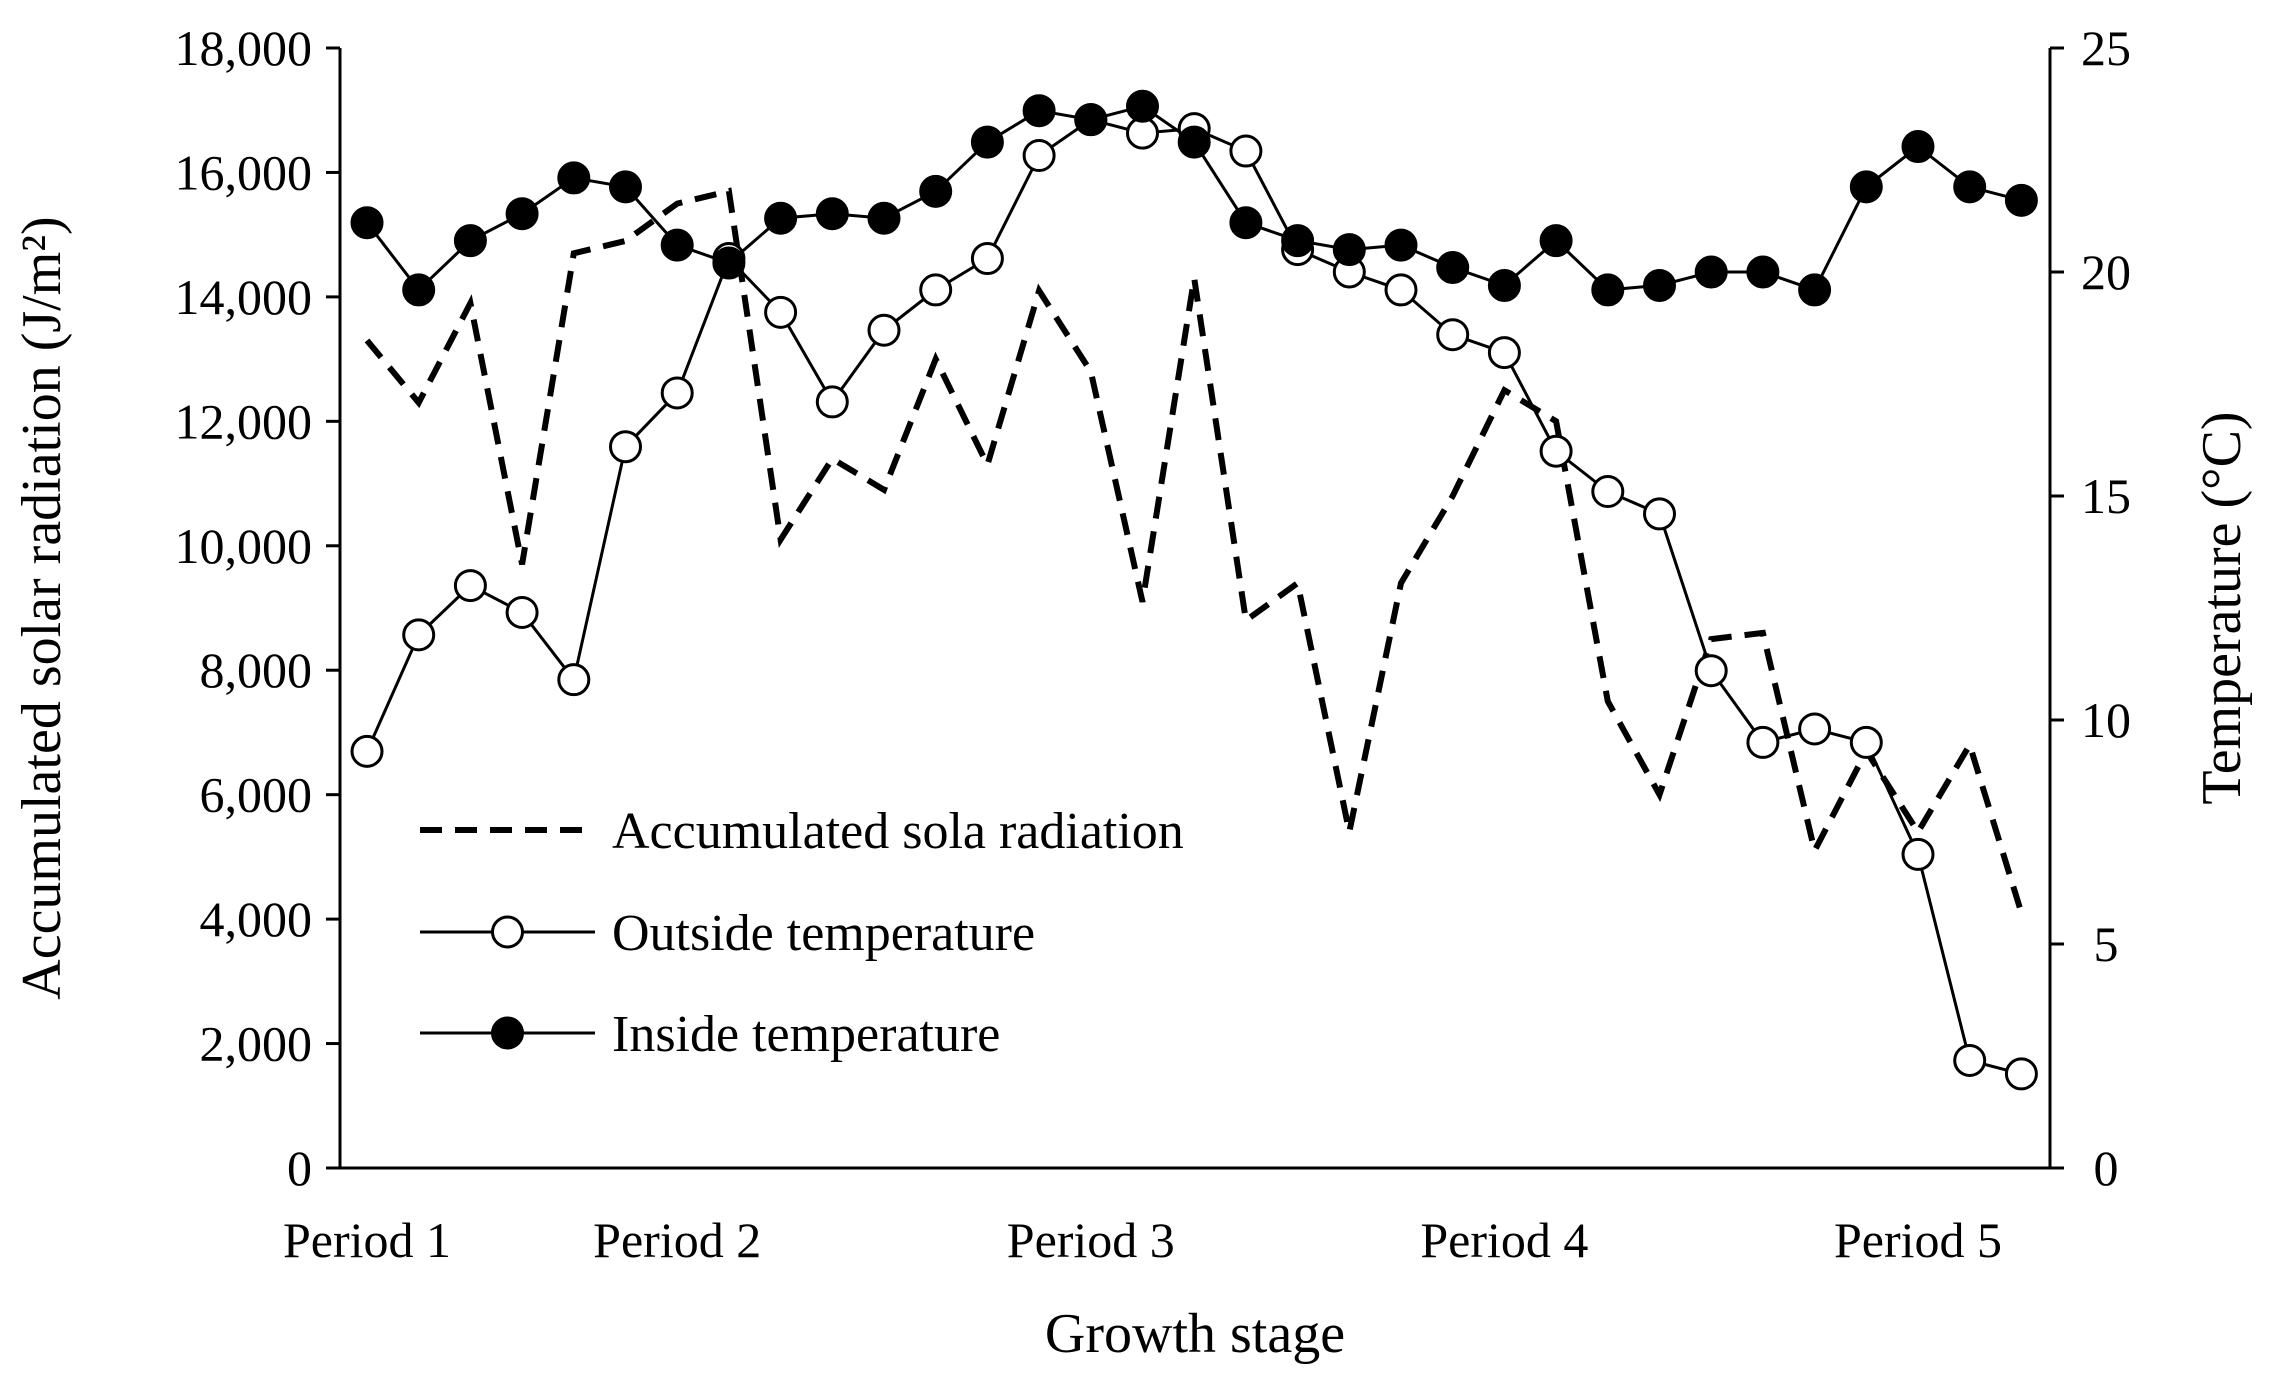  What do you see at coordinates (1091, 1240) in the screenshot?
I see `x-period-label: Period 3` at bounding box center [1091, 1240].